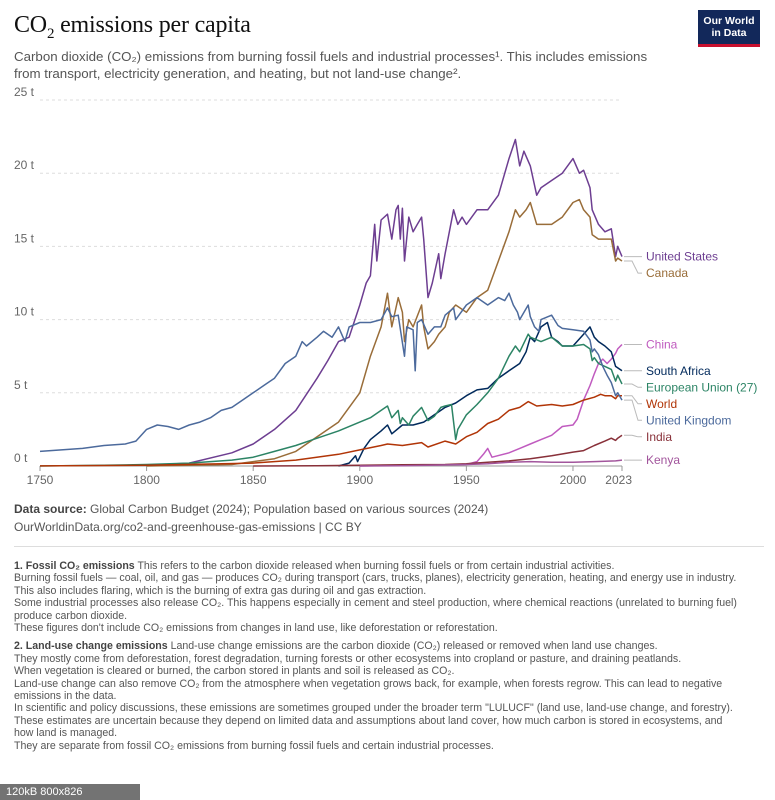 Image resolution: width=775 pixels, height=800 pixels. Describe the element at coordinates (330, 430) in the screenshot. I see `series-line-world` at that location.